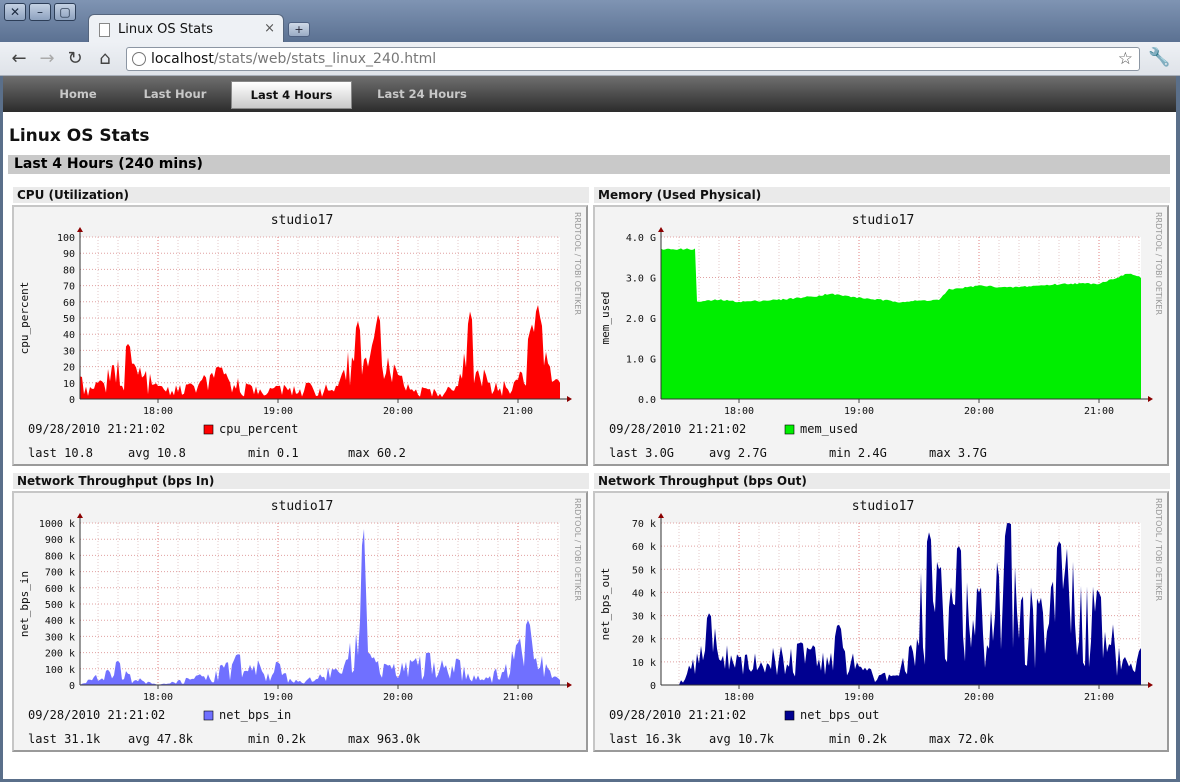 Image resolution: width=1180 pixels, height=782 pixels. I want to click on y-tick-label: 60, so click(69, 303).